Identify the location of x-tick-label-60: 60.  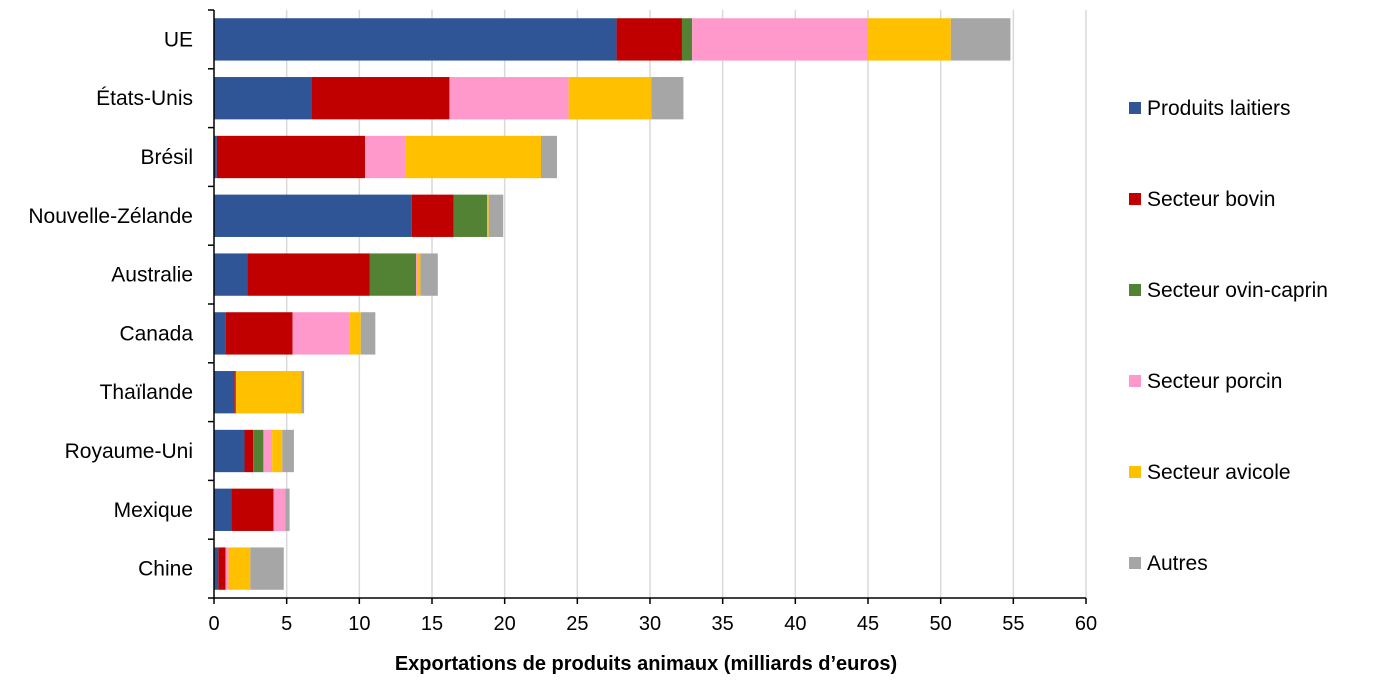
(1086, 624).